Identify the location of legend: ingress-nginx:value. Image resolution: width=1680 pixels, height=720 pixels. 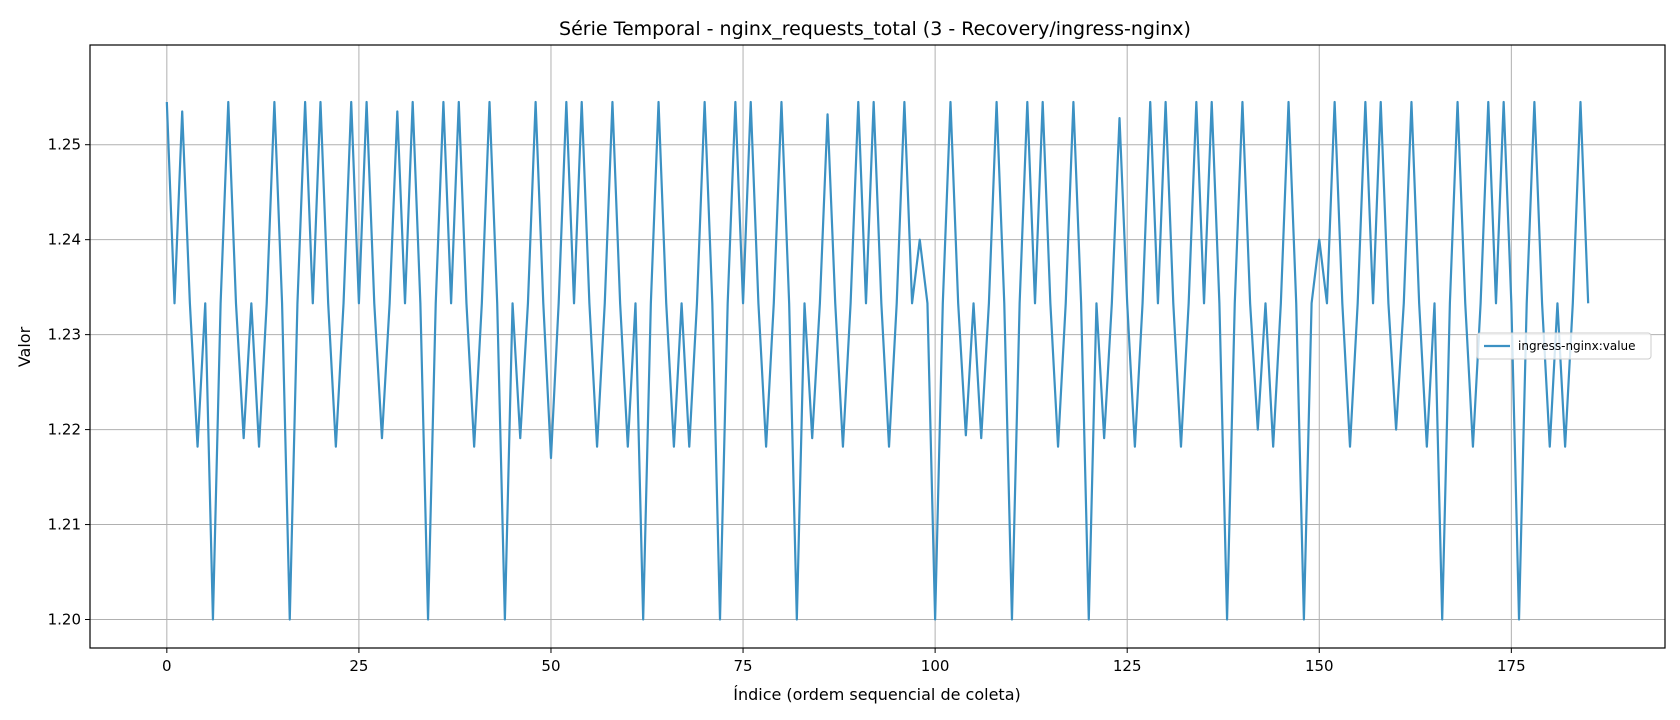
(1564, 346).